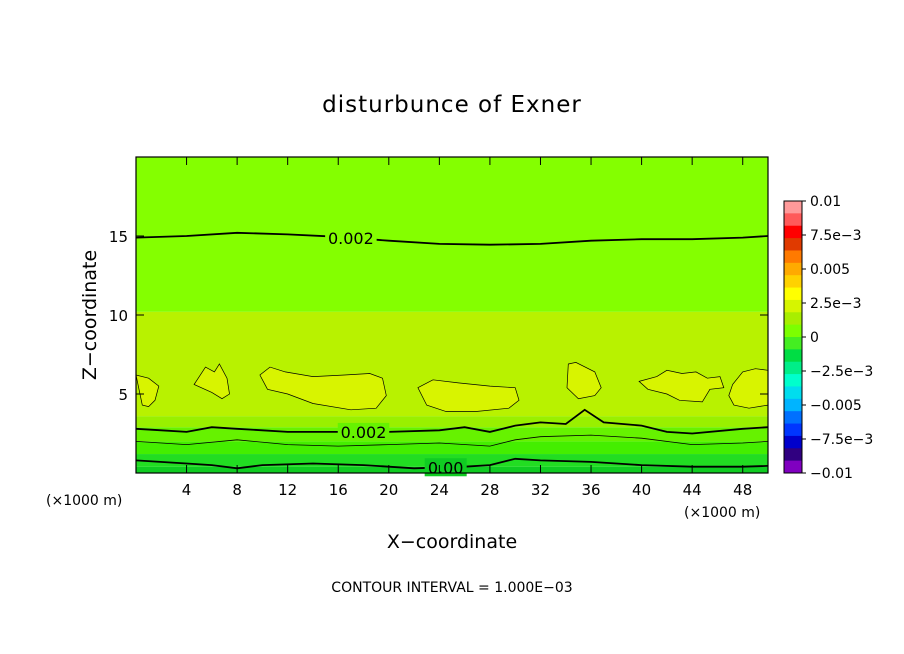  I want to click on x-tick-label-7: 32, so click(540, 490).